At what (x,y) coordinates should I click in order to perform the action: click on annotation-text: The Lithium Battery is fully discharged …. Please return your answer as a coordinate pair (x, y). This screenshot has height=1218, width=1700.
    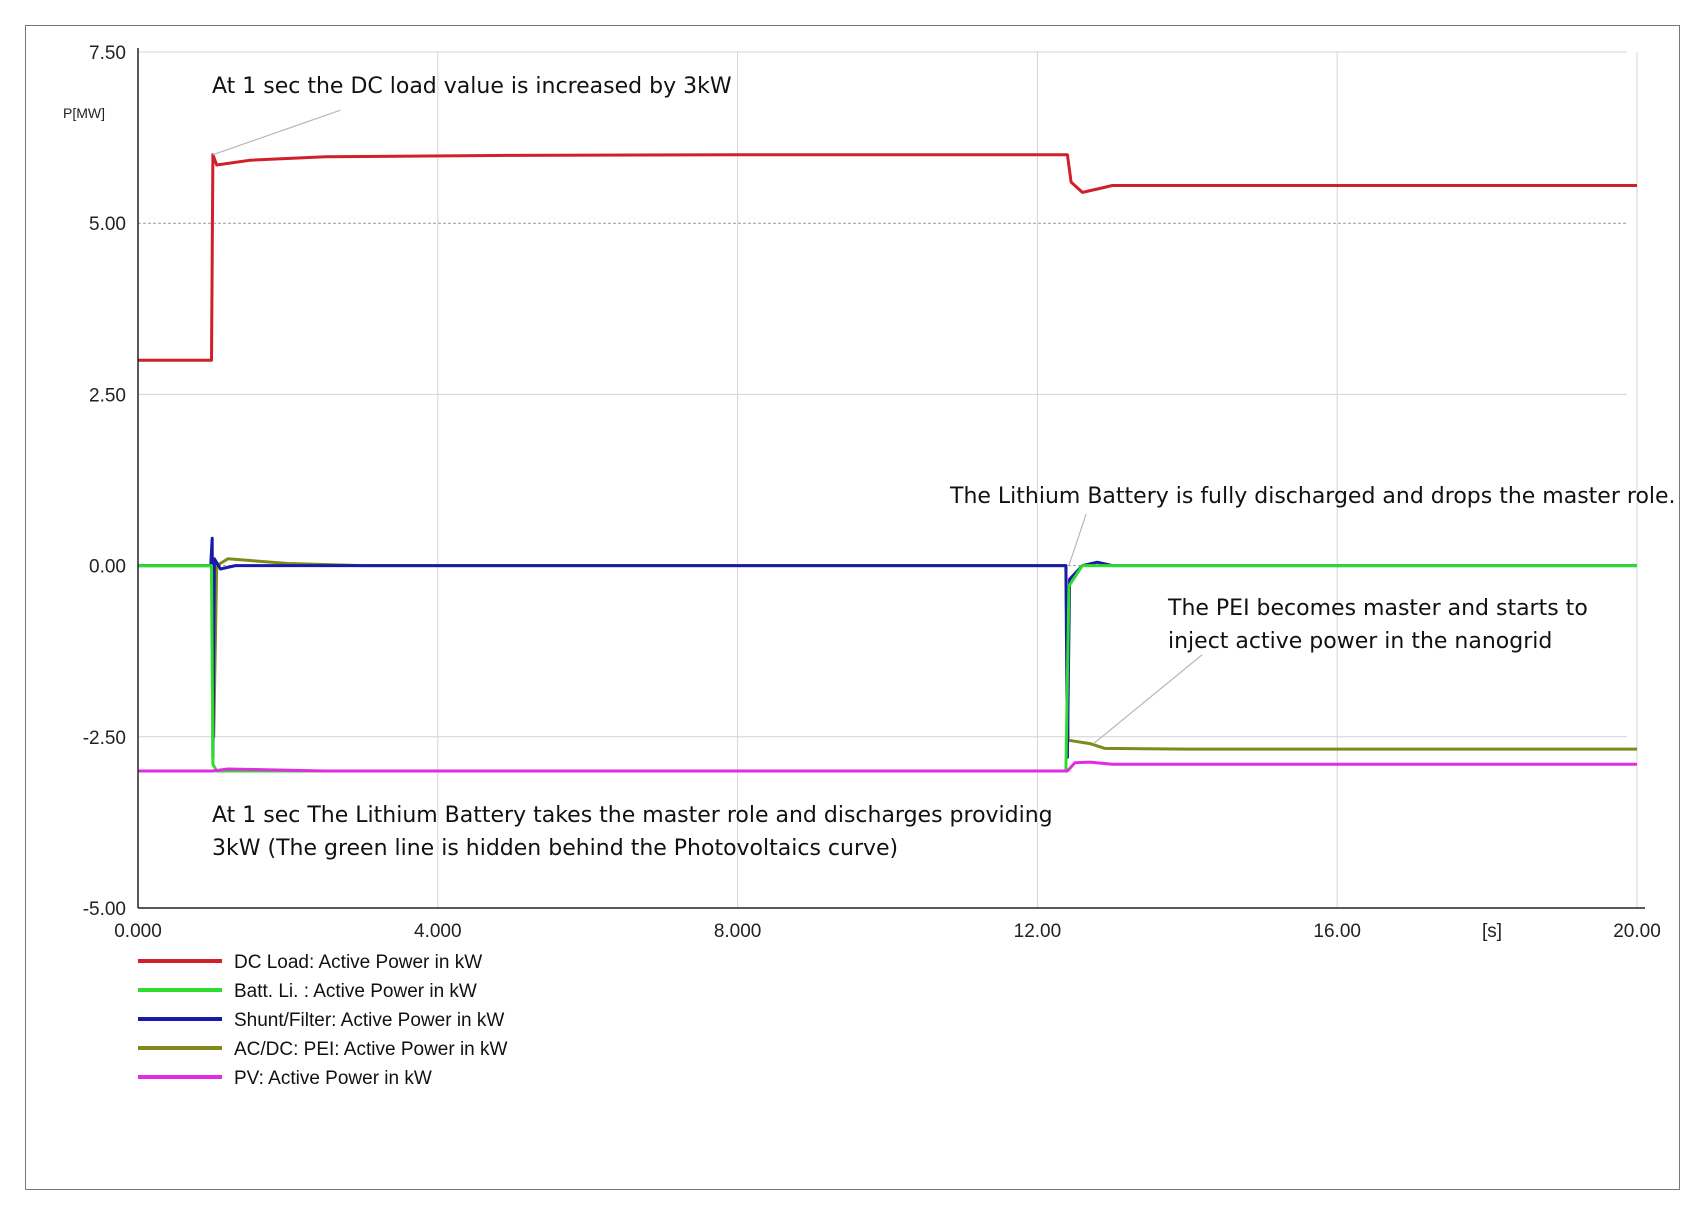
    Looking at the image, I should click on (1312, 496).